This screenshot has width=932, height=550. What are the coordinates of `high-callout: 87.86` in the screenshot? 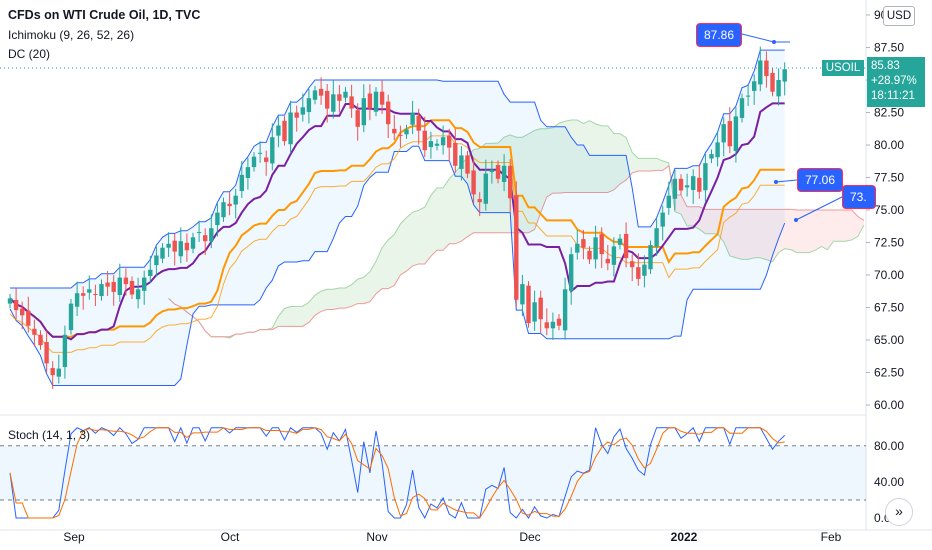 It's located at (719, 35).